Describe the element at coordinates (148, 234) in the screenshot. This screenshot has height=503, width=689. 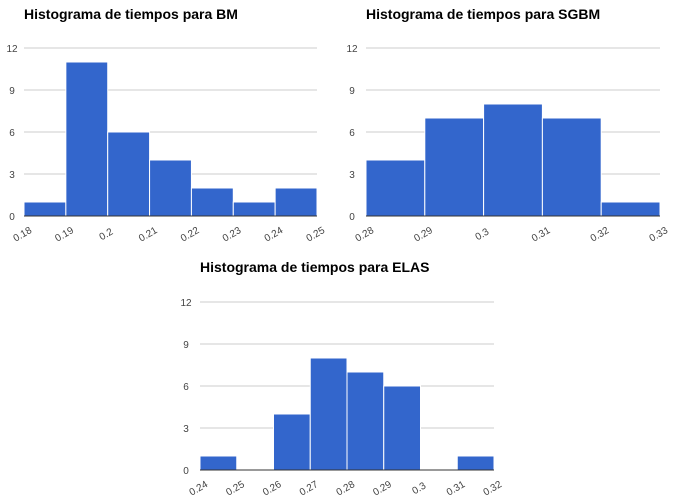
I see `x-tick-label: 0.21` at that location.